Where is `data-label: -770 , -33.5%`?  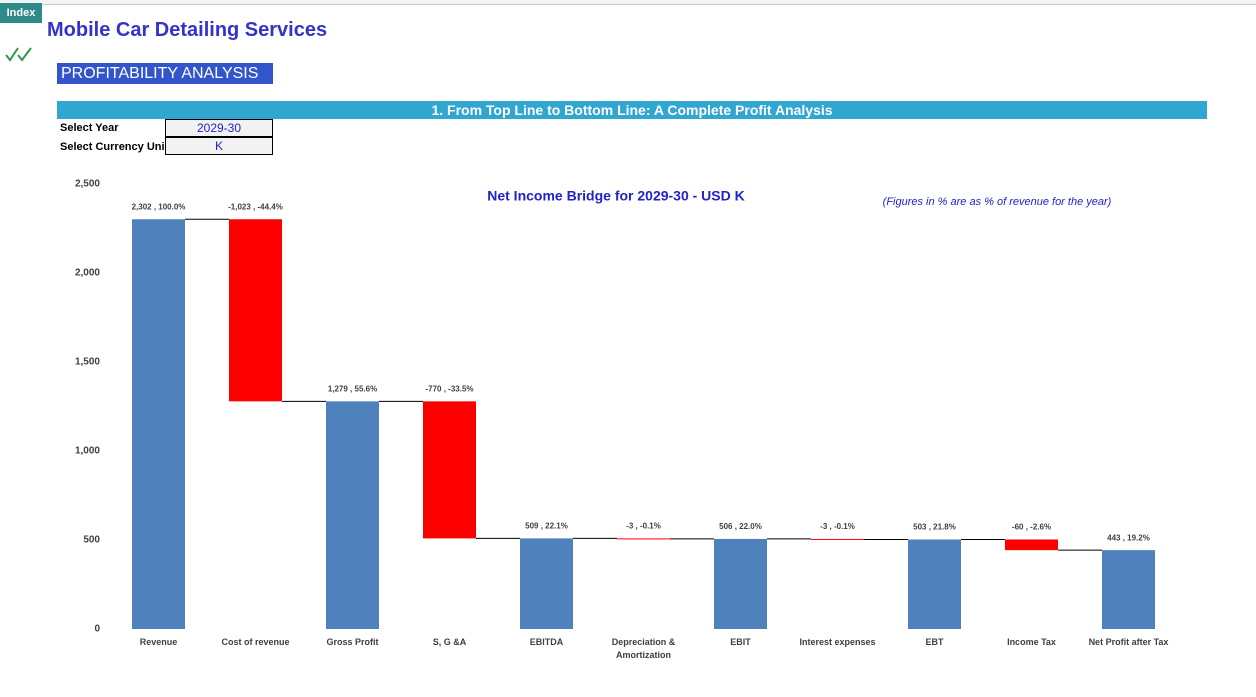 data-label: -770 , -33.5% is located at coordinates (449, 388).